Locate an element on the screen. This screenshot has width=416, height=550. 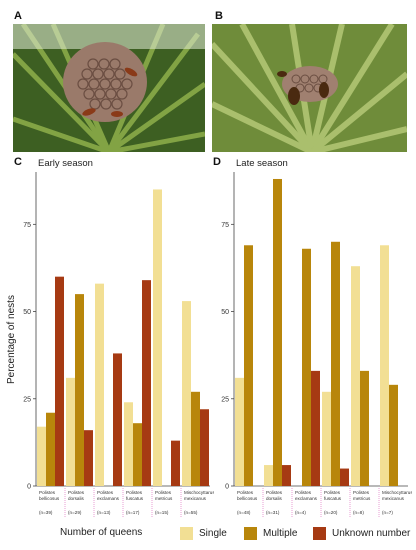
photo-nest-a is located at coordinates (109, 88).